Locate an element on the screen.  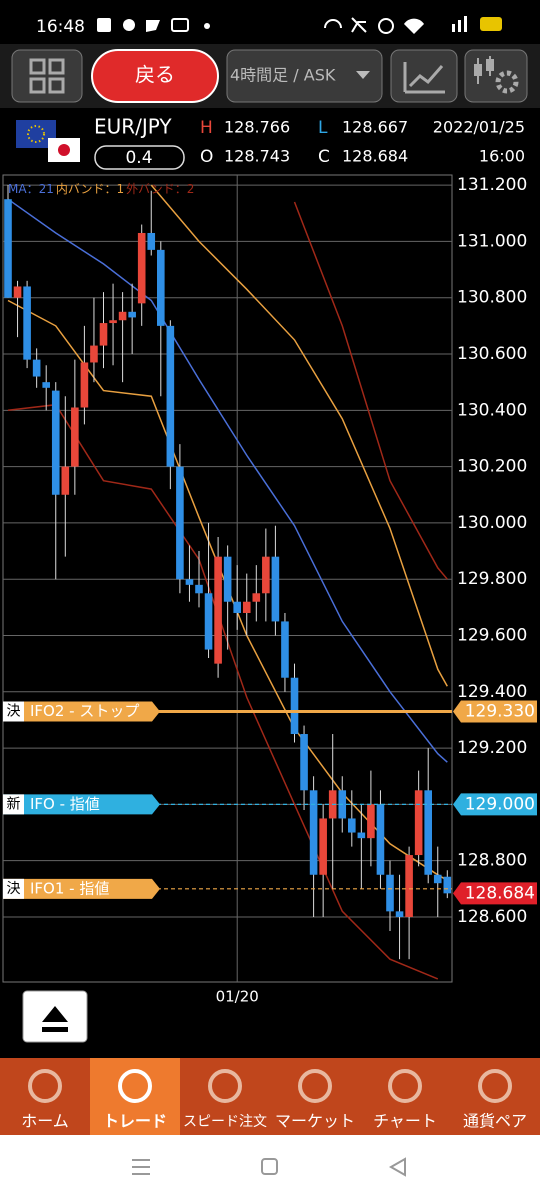
indicator-legend: MA：21 内バンド：1 外バンド：2 is located at coordinates (101, 189).